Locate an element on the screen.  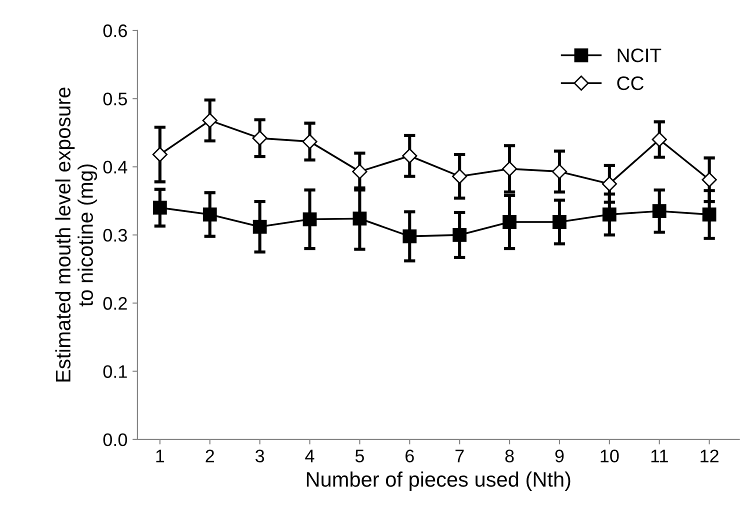
x-tick-label: 4 is located at coordinates (309, 456).